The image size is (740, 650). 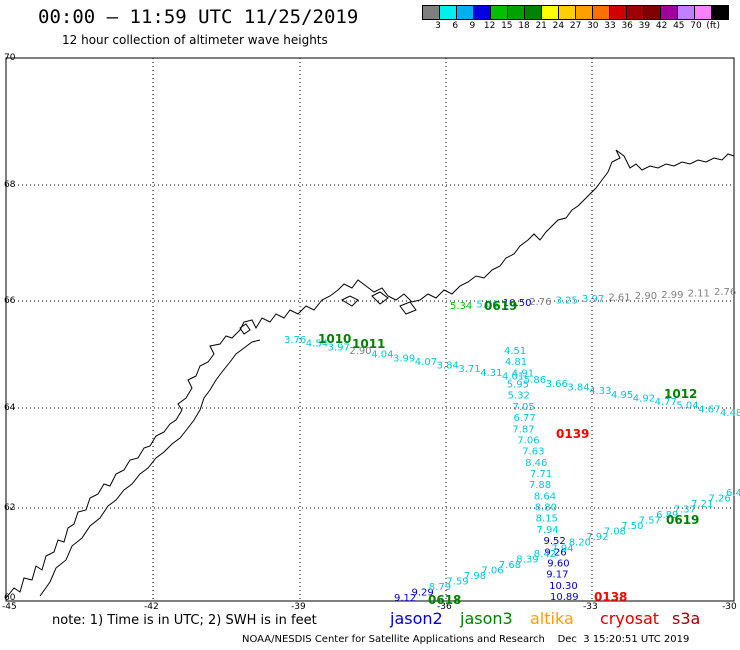 I want to click on wave-height-label: 3.66, so click(x=557, y=384).